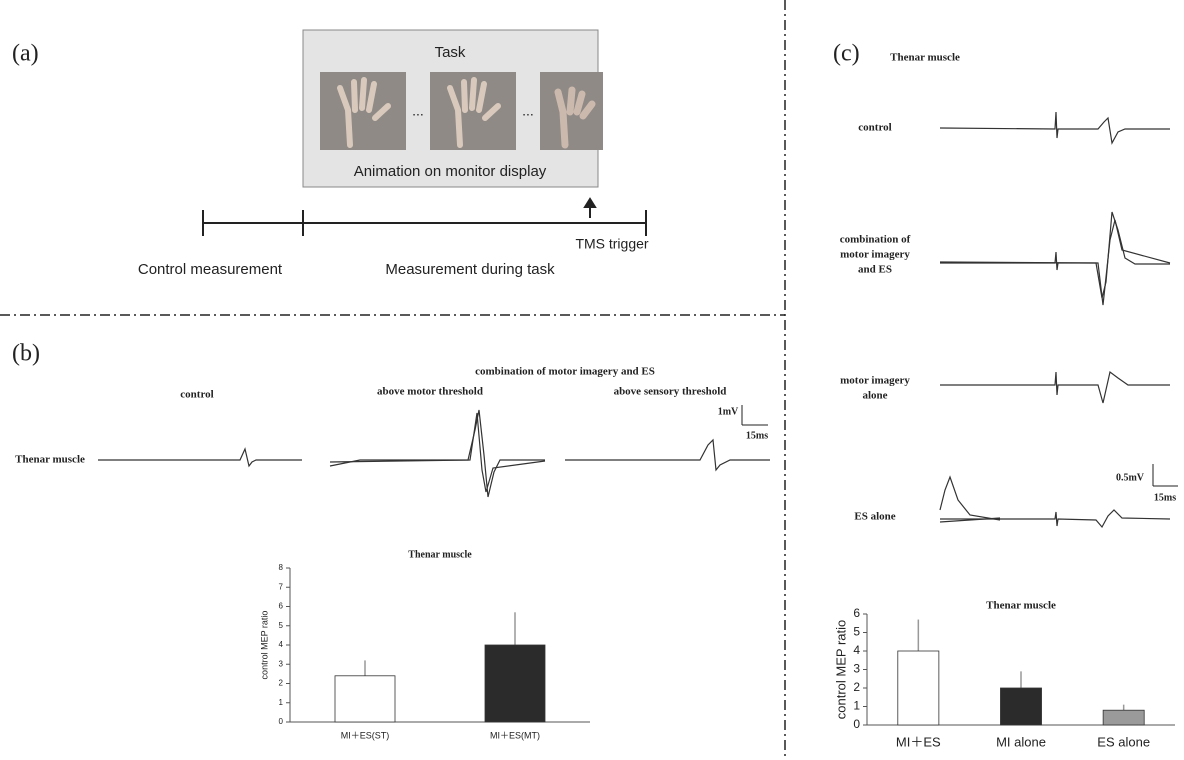  What do you see at coordinates (918, 741) in the screenshot?
I see `x-tick-label: MI＋ES` at bounding box center [918, 741].